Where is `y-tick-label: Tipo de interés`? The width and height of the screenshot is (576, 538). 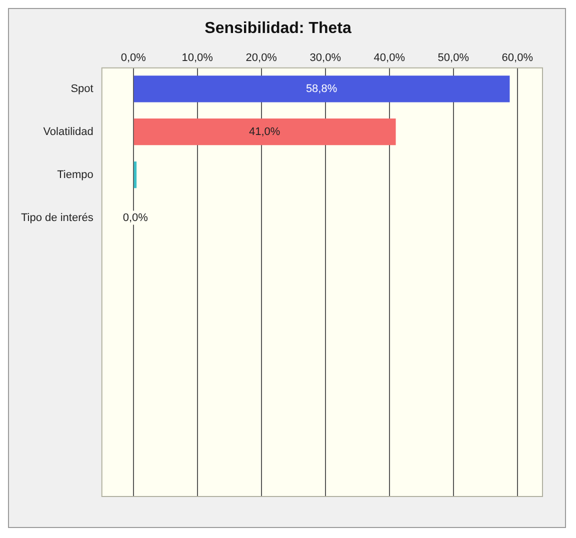 y-tick-label: Tipo de interés is located at coordinates (57, 218).